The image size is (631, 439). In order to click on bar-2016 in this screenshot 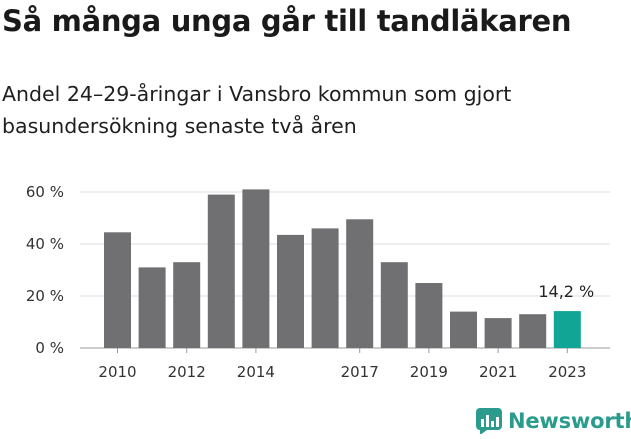, I will do `click(325, 288)`.